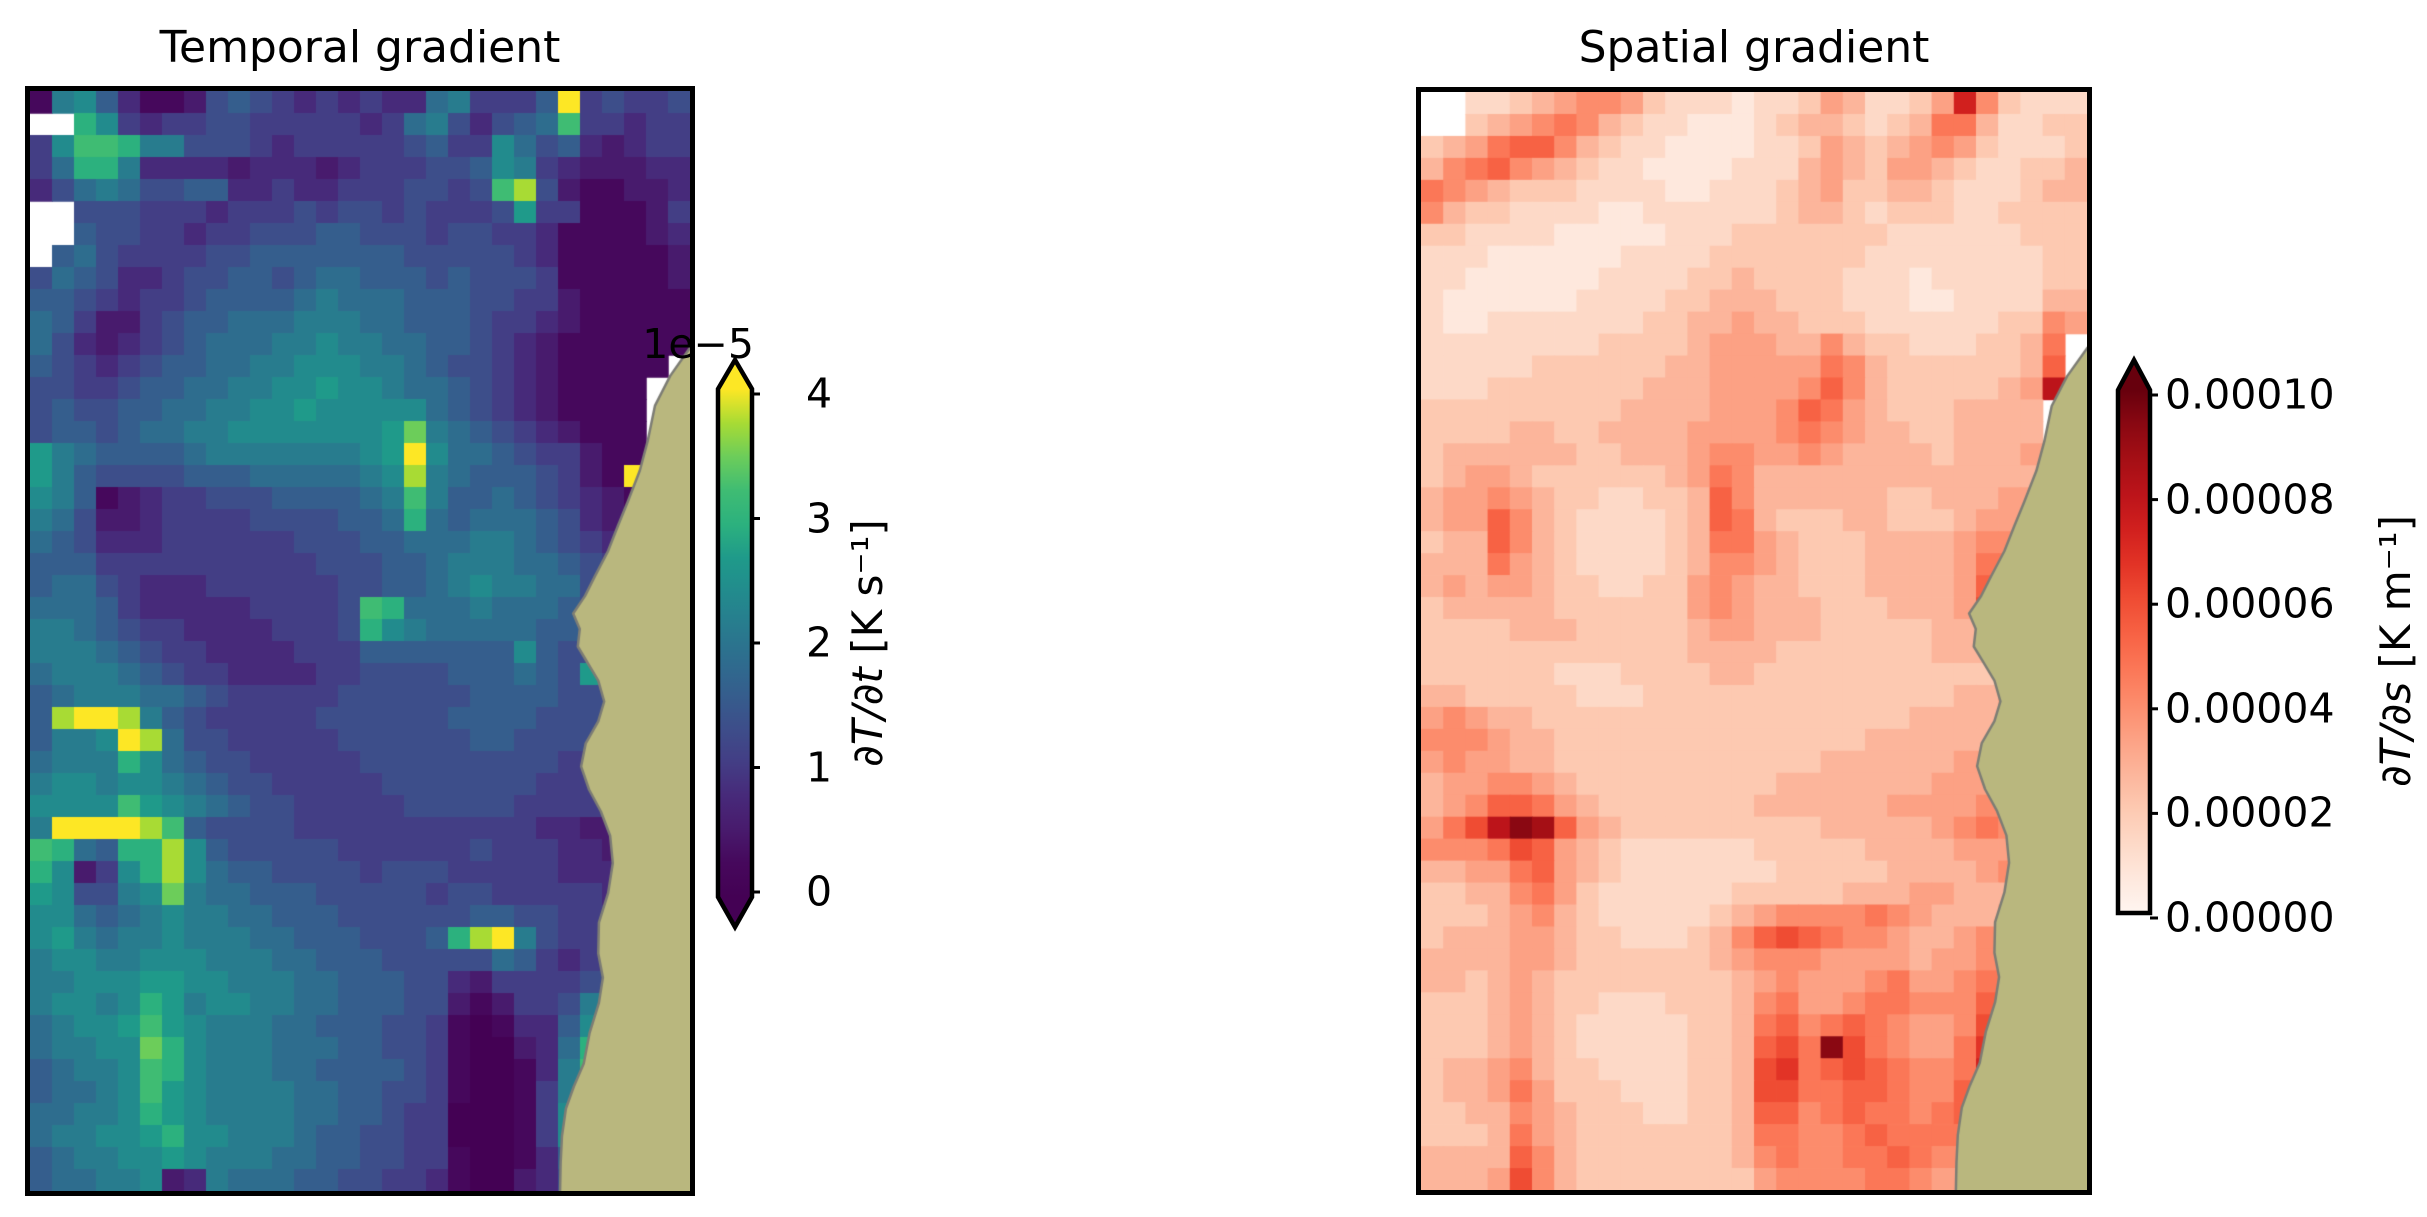  What do you see at coordinates (819, 767) in the screenshot?
I see `temporal-colorbar-tick-label: 1` at bounding box center [819, 767].